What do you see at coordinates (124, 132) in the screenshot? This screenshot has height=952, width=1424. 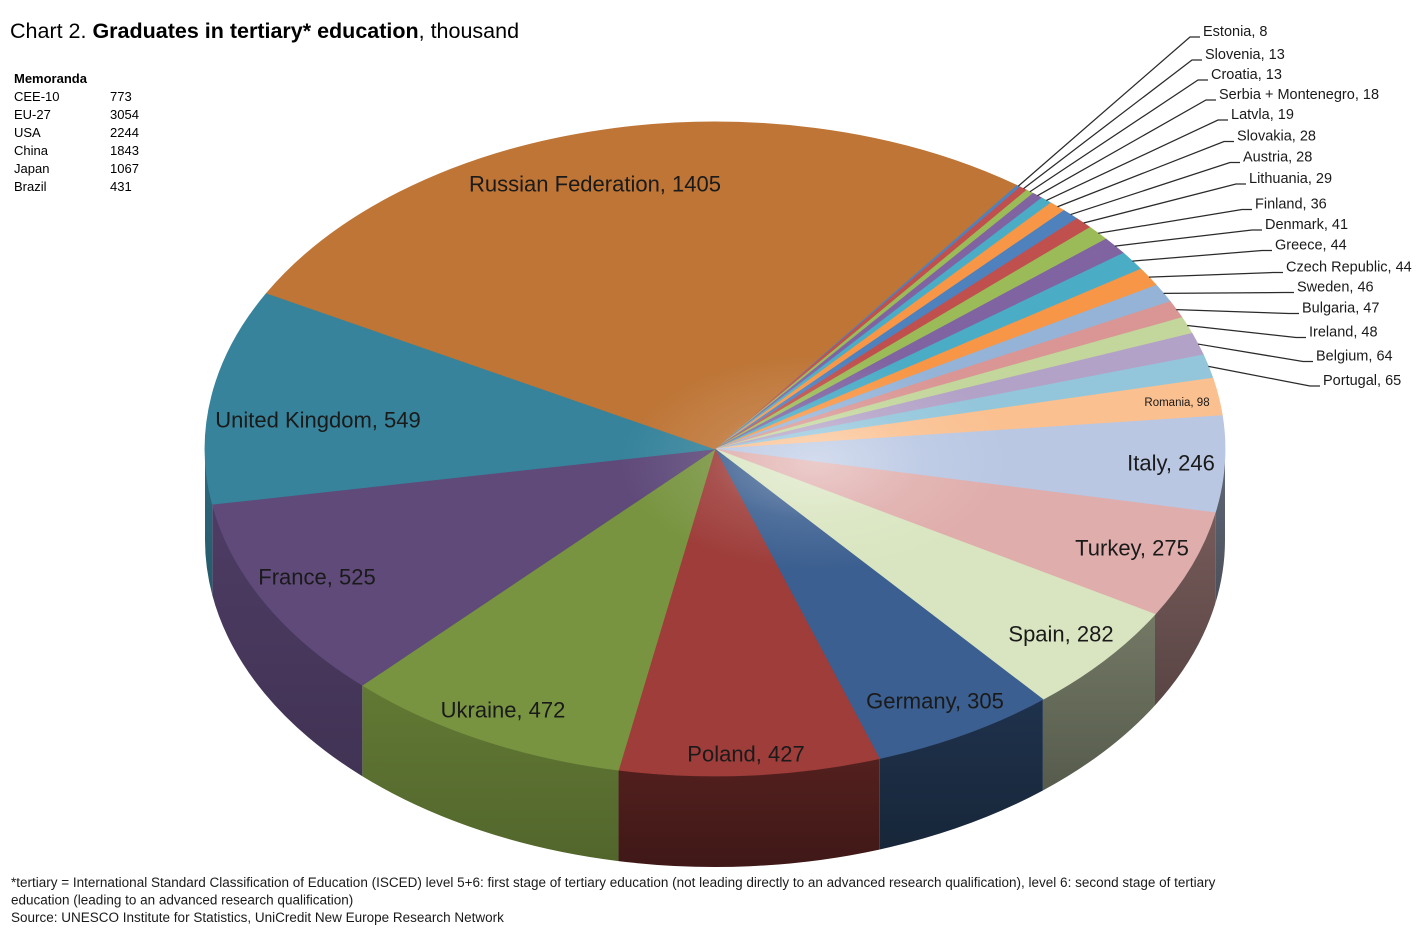 I see `svg-text: 2244` at bounding box center [124, 132].